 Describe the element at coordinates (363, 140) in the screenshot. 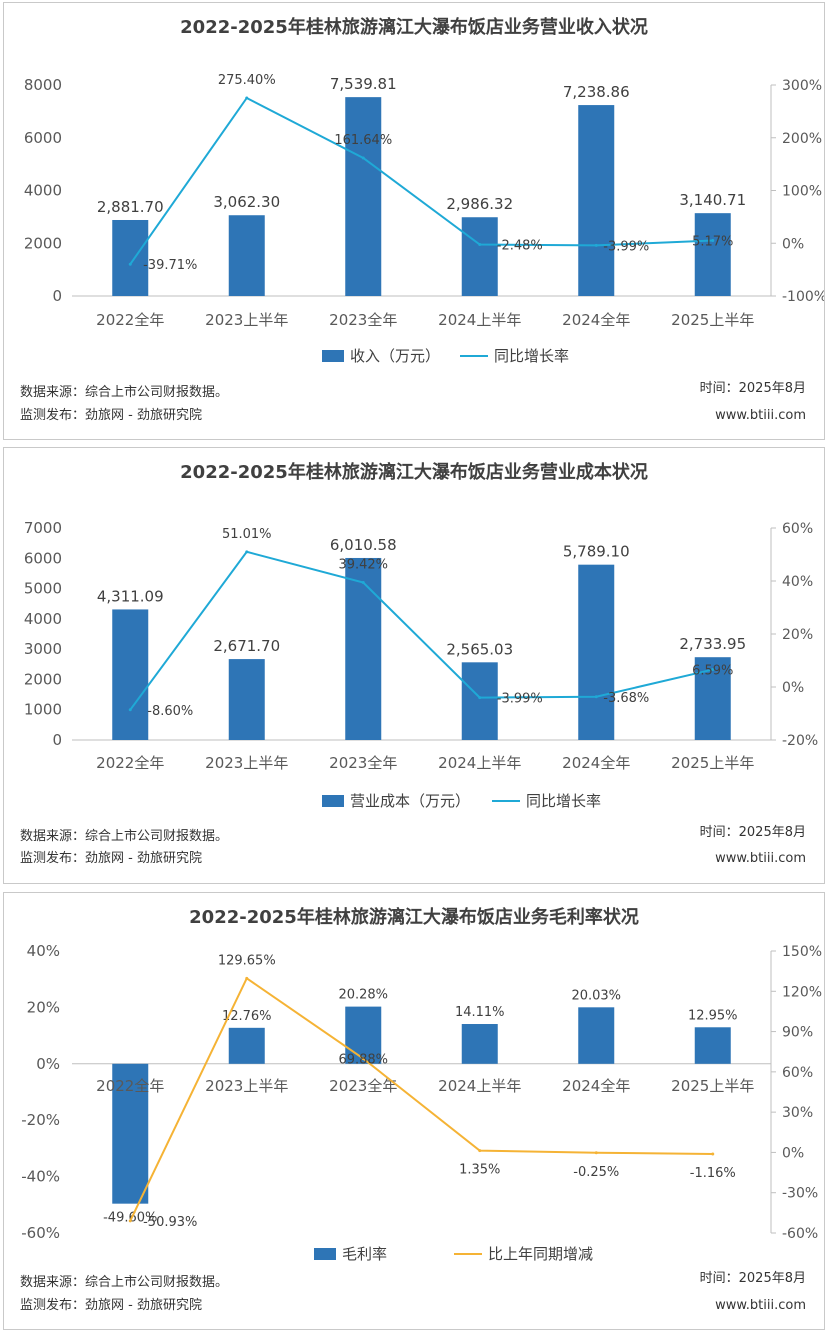

I see `line-data-label: 161.64%` at that location.